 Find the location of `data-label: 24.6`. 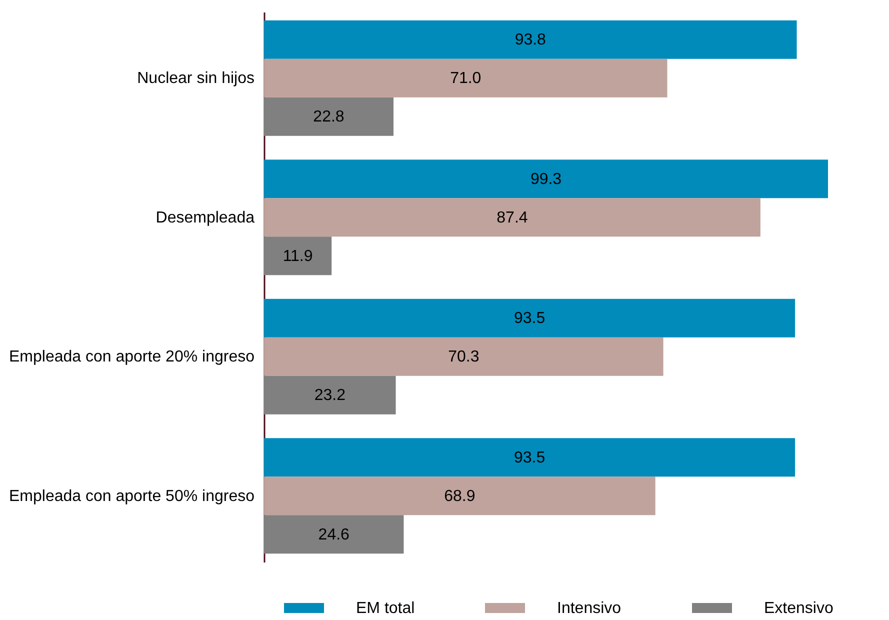

data-label: 24.6 is located at coordinates (334, 535).